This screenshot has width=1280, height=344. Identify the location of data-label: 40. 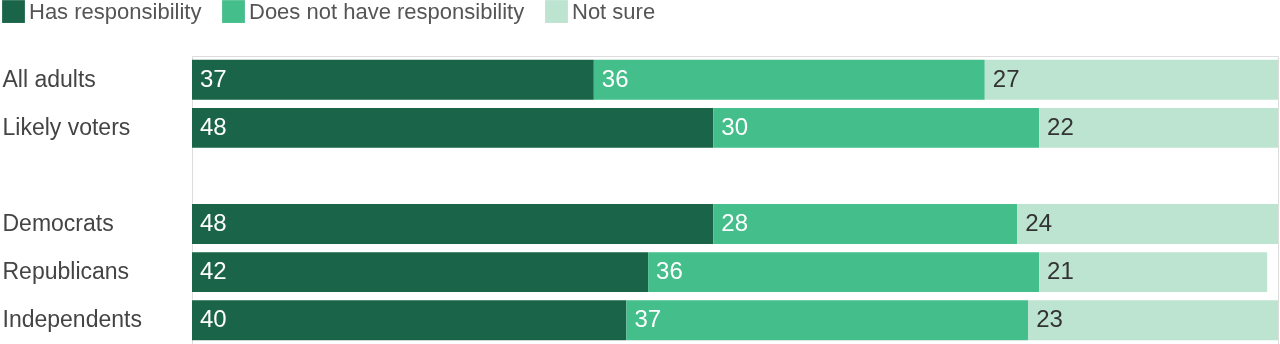
(213, 319).